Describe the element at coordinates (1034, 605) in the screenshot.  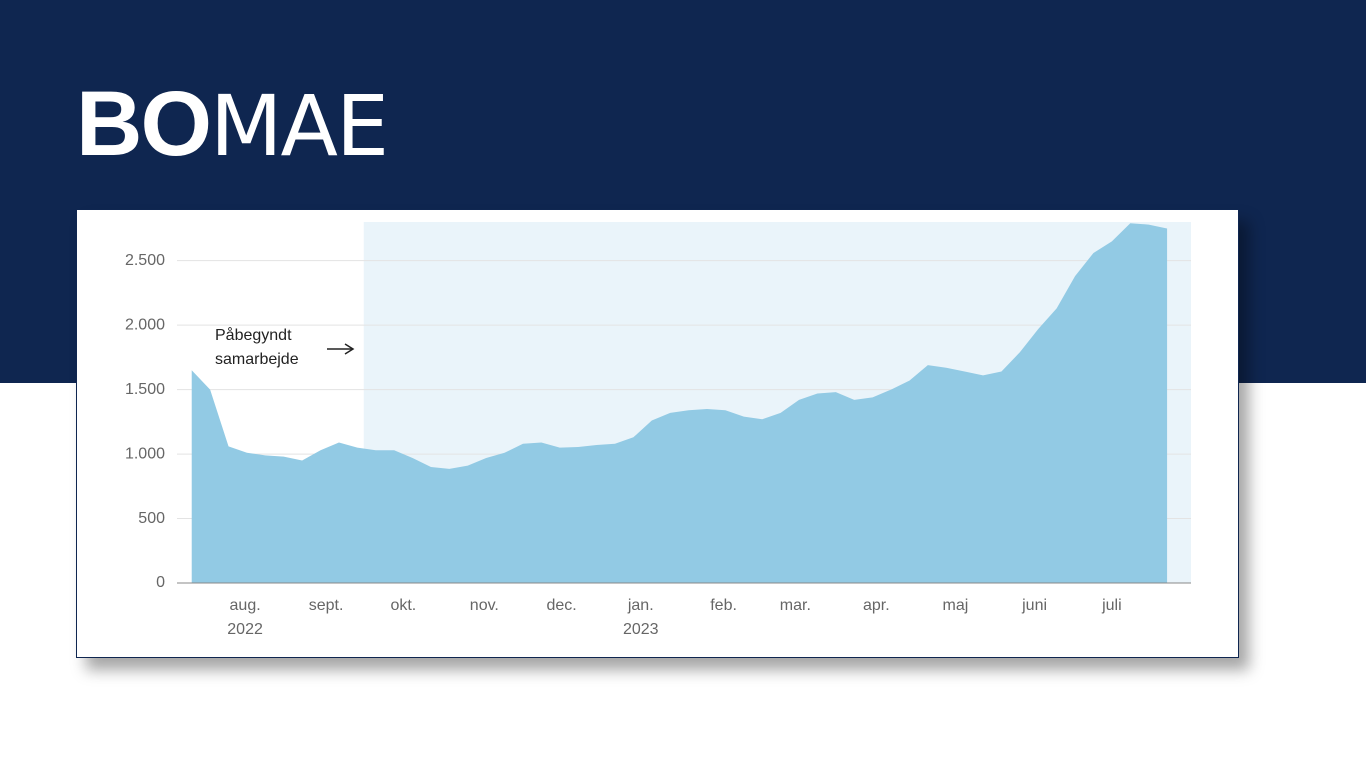
I see `x-tick-label: juni` at that location.